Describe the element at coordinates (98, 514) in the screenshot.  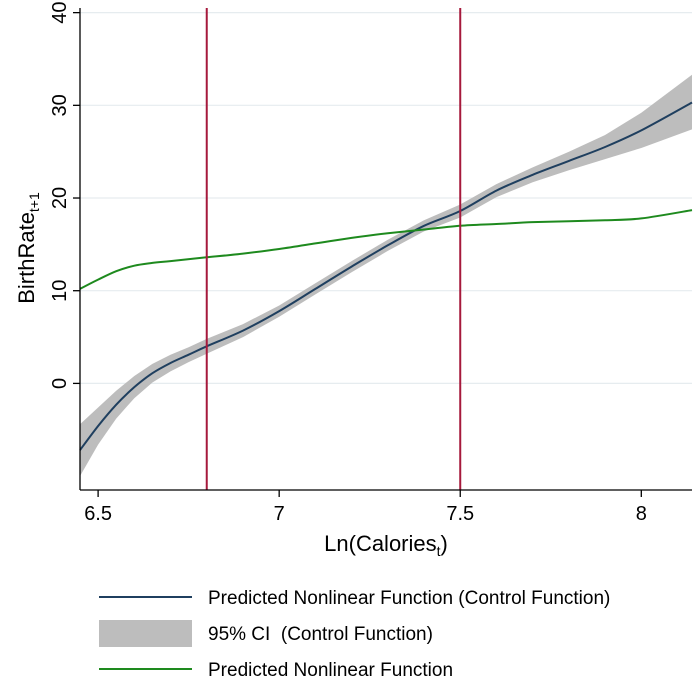
I see `x-tick-label: 6.5` at that location.